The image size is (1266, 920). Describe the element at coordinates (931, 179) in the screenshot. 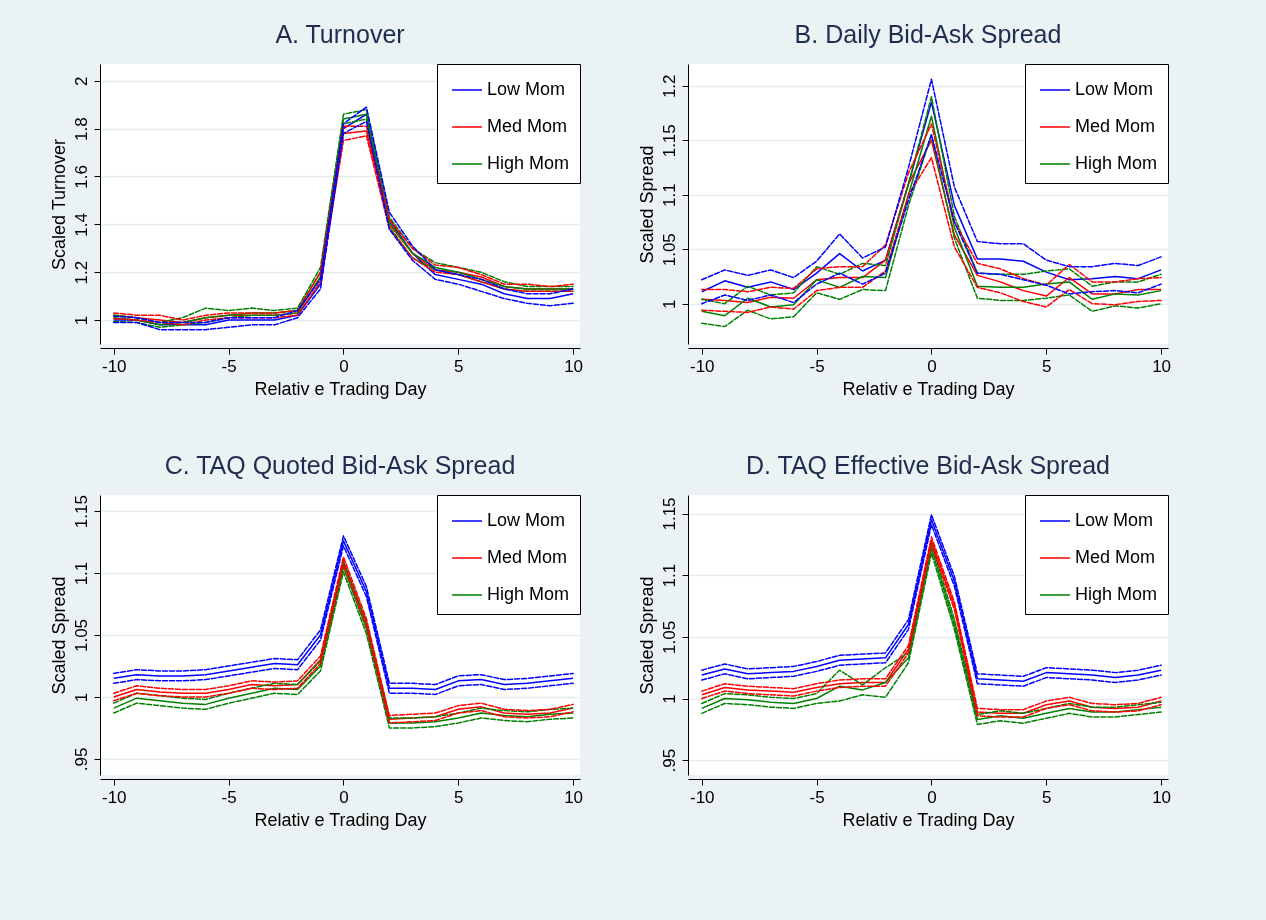

I see `line-series` at that location.